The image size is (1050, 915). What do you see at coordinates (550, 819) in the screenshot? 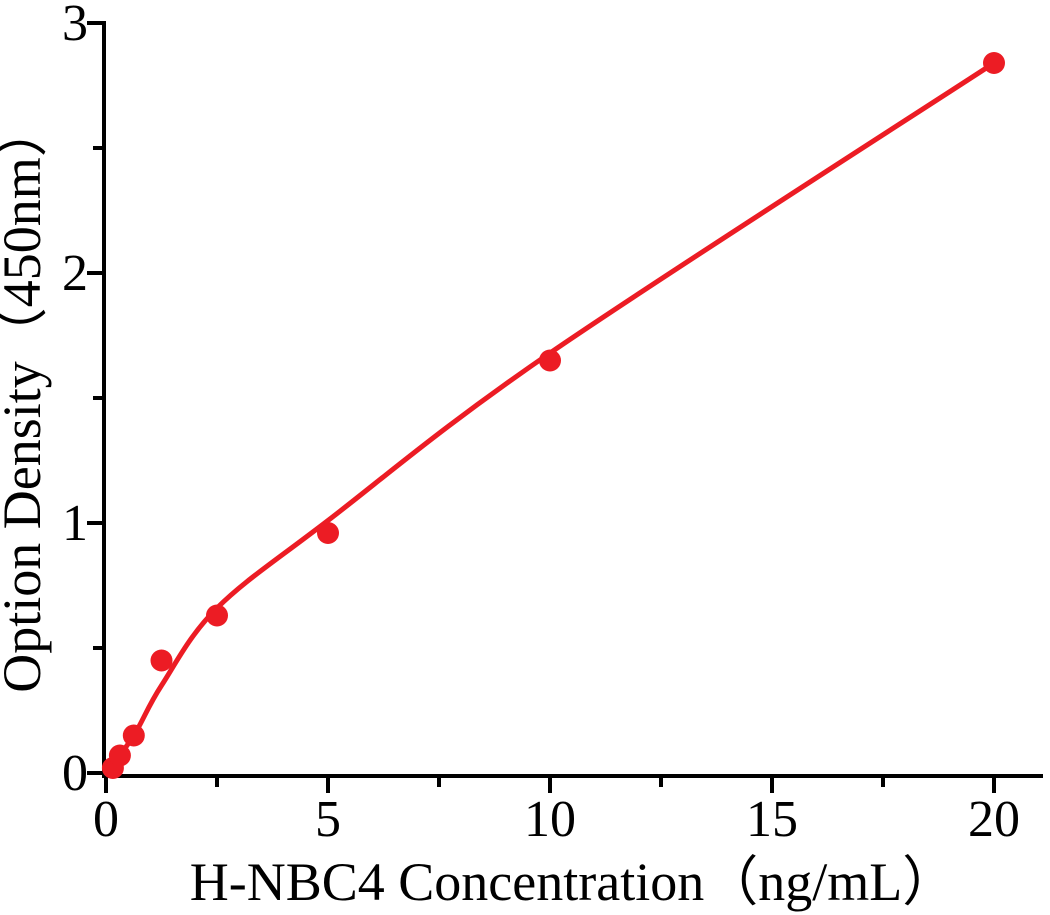
I see `x-tick-label: 10` at bounding box center [550, 819].